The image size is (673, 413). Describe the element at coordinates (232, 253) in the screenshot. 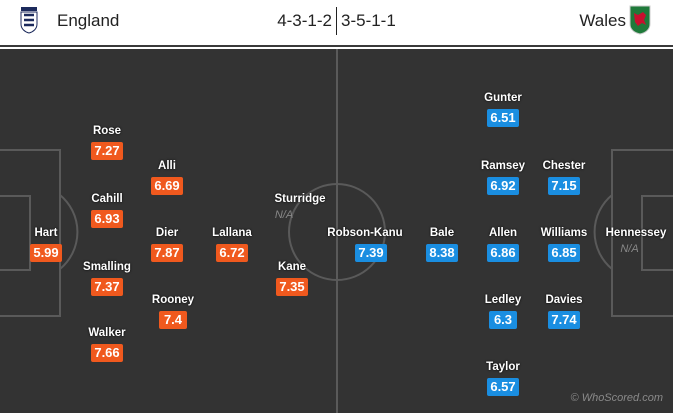

I see `player-rating: 6.72` at that location.